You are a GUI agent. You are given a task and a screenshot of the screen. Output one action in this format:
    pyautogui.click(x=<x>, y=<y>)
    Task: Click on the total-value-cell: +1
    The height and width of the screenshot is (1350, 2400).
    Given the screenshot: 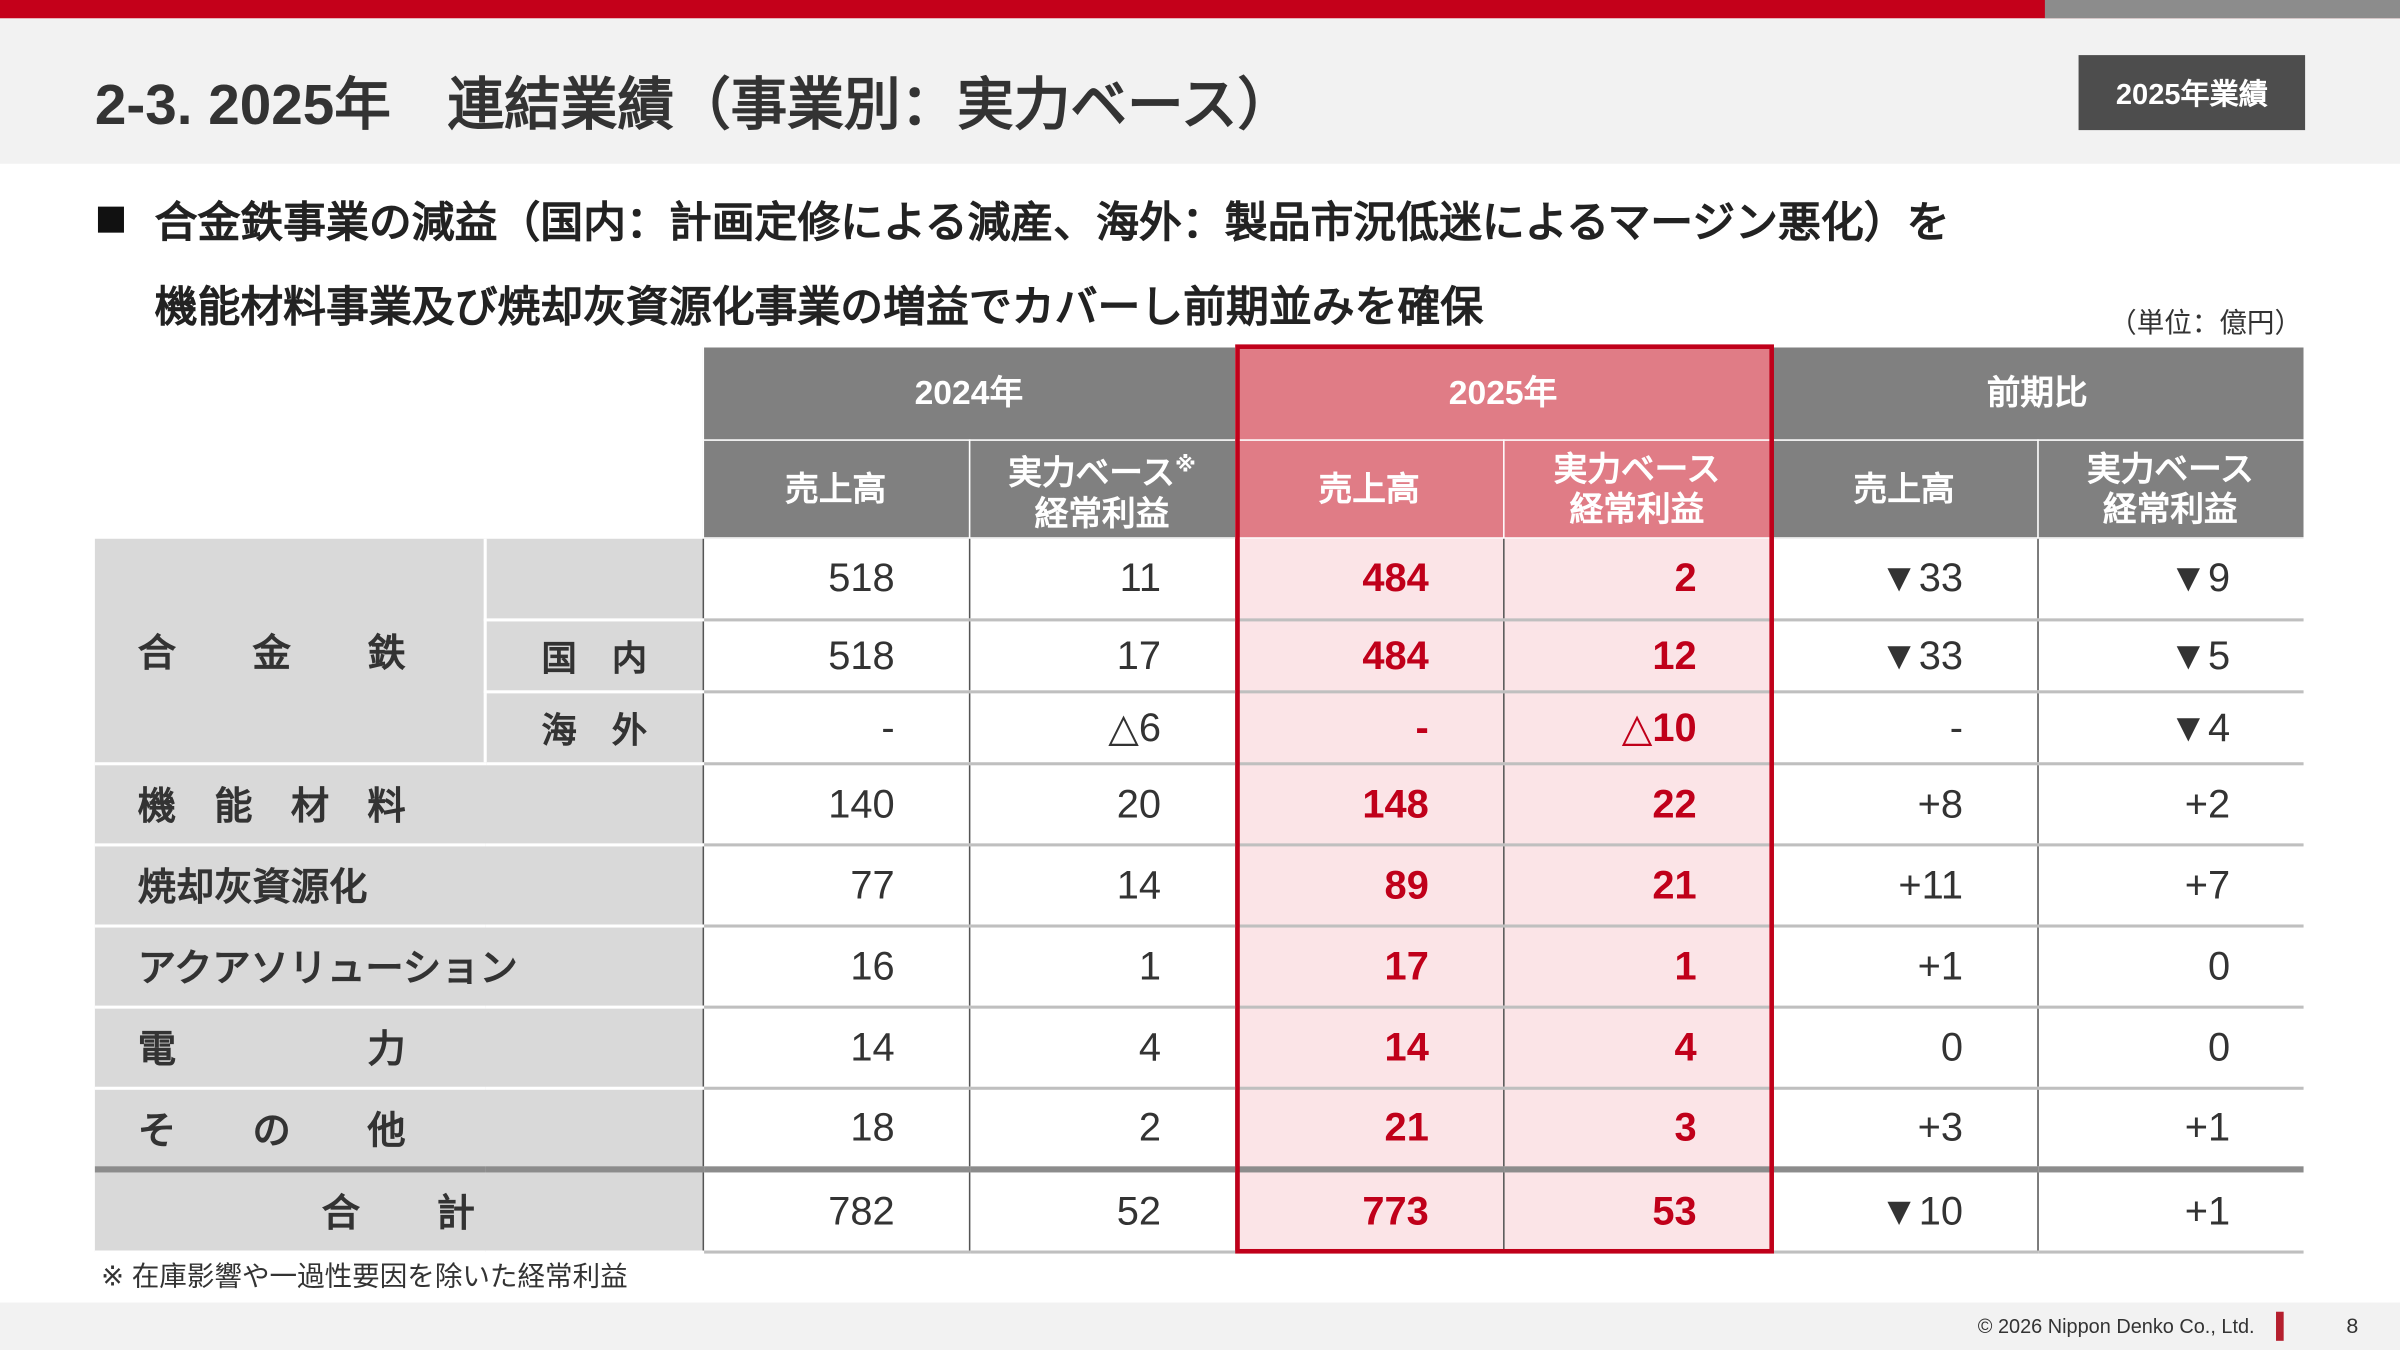 What is the action you would take?
    pyautogui.click(x=2170, y=1209)
    